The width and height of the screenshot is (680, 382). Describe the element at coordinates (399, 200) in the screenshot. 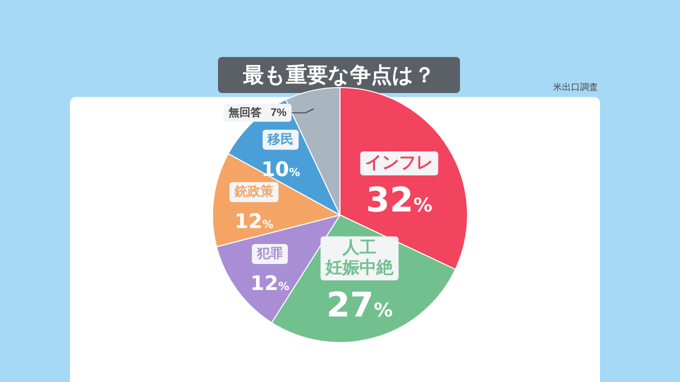

I see `data-label: 32%` at that location.